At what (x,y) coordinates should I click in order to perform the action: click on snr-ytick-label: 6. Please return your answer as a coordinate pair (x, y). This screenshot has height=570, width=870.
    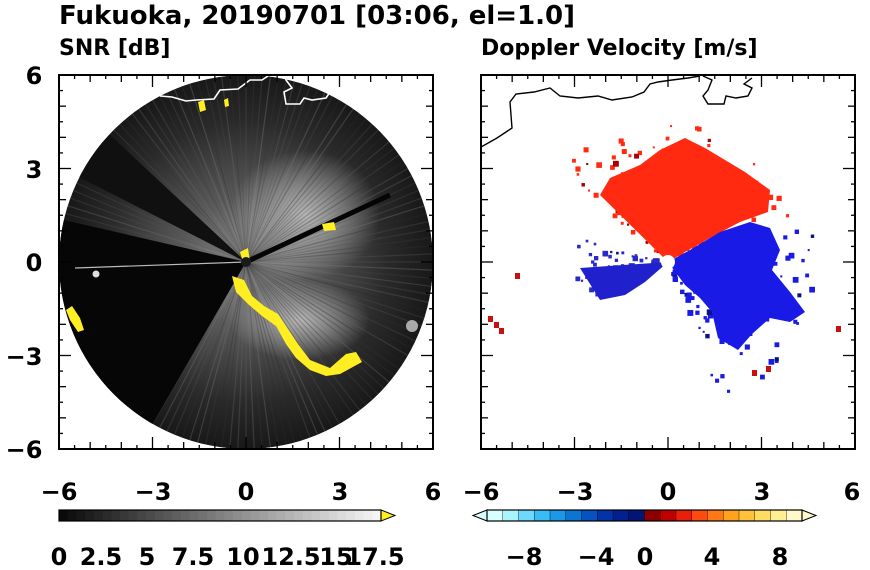
    Looking at the image, I should click on (34, 76).